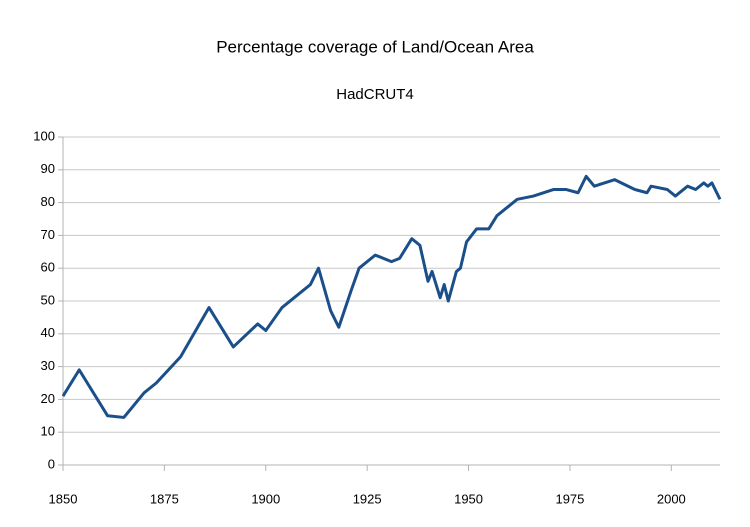  What do you see at coordinates (48, 398) in the screenshot?
I see `y-tick-label: 20` at bounding box center [48, 398].